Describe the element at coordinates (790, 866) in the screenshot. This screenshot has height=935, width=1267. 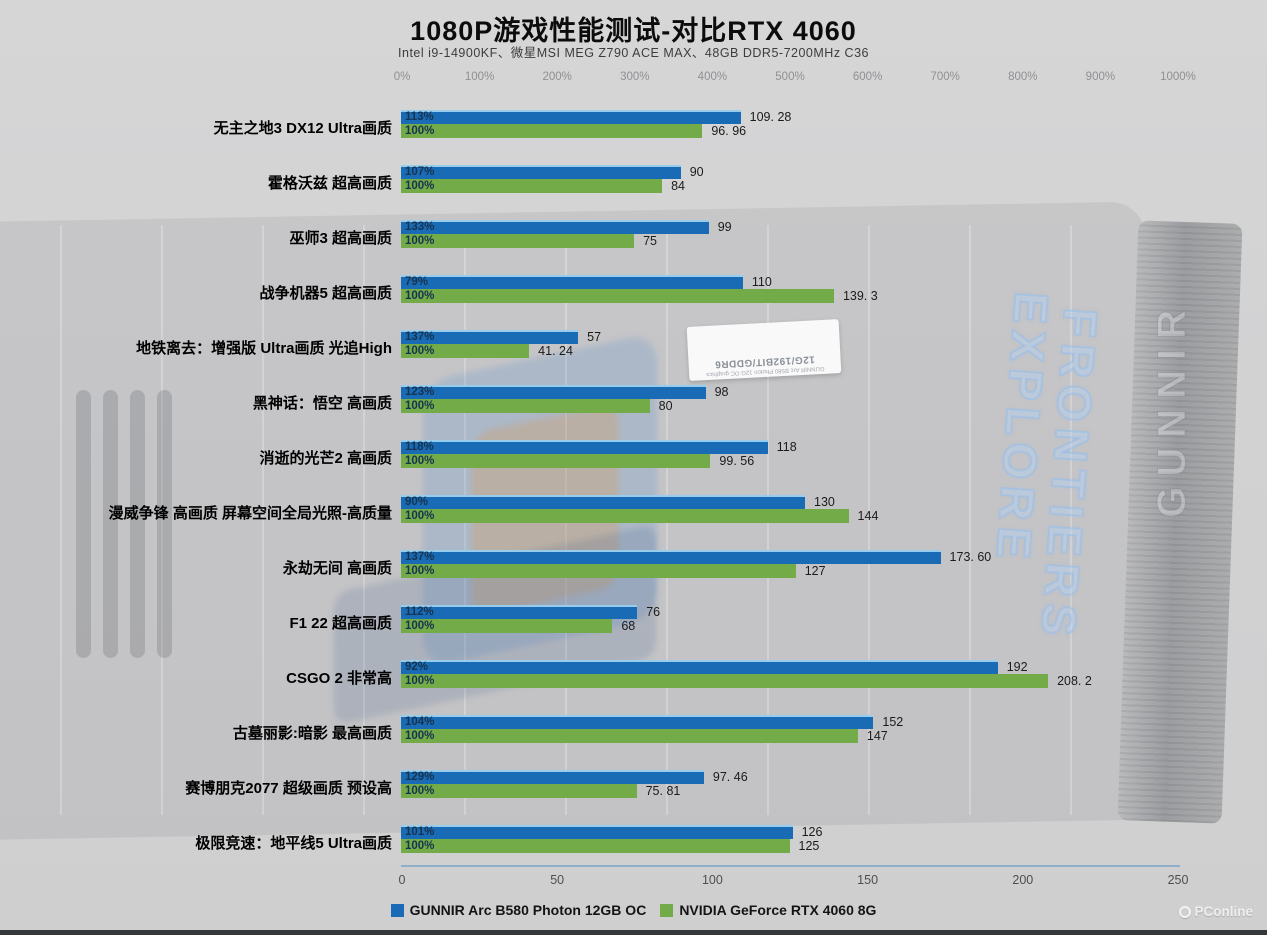
I see `bottom-axis-line` at that location.